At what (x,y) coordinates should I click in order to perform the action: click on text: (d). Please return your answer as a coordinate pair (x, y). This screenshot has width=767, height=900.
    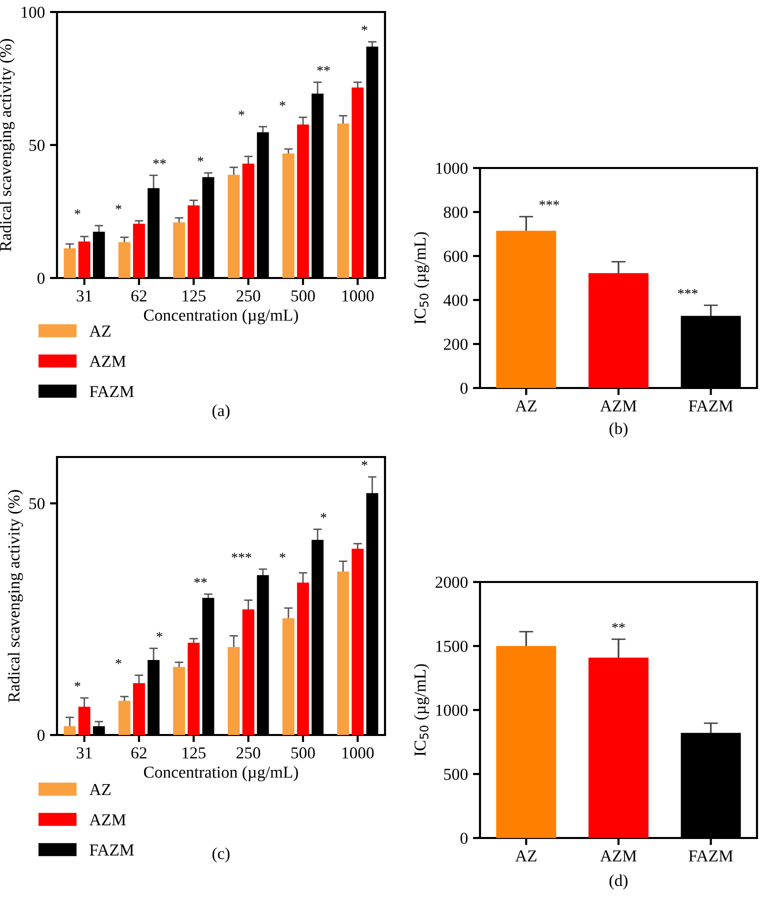
    Looking at the image, I should click on (619, 882).